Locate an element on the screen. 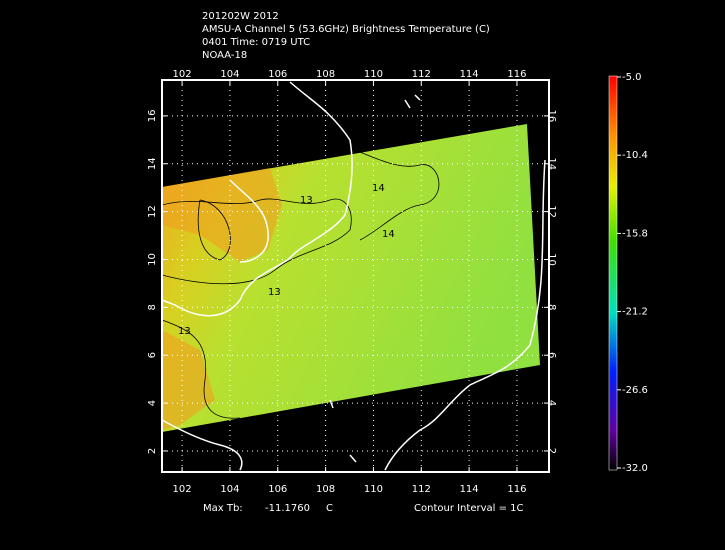  colorbar-tick-label: -26.6 is located at coordinates (635, 390).